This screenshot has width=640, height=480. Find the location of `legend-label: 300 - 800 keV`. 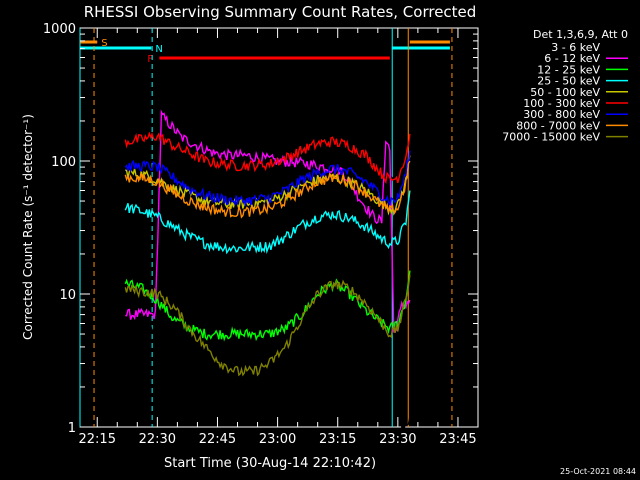

legend-label: 300 - 800 keV is located at coordinates (561, 114).